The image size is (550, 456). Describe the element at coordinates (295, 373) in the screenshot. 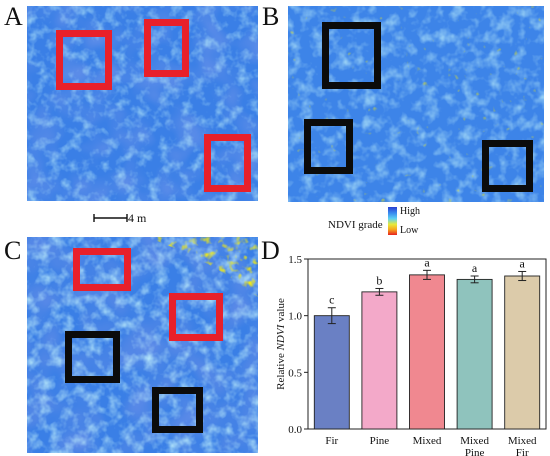

I see `y-tick-label: 0.5` at that location.